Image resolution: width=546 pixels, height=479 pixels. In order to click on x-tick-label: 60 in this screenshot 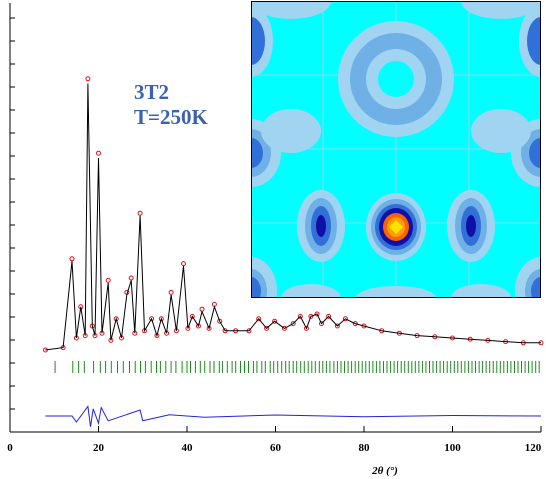, I will do `click(276, 448)`.